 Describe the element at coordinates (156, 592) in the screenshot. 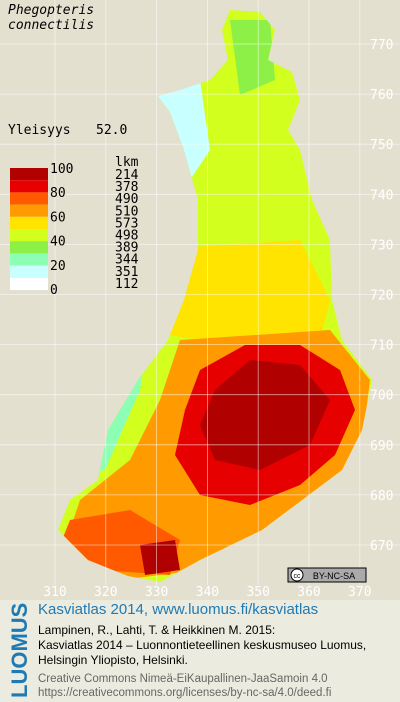

I see `x-grid-label: 330` at that location.